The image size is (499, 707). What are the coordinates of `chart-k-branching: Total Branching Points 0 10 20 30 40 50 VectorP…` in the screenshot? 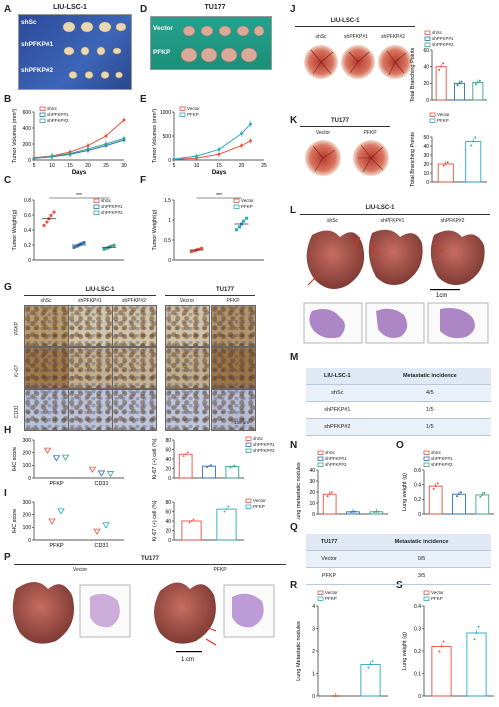 It's located at (448, 149).